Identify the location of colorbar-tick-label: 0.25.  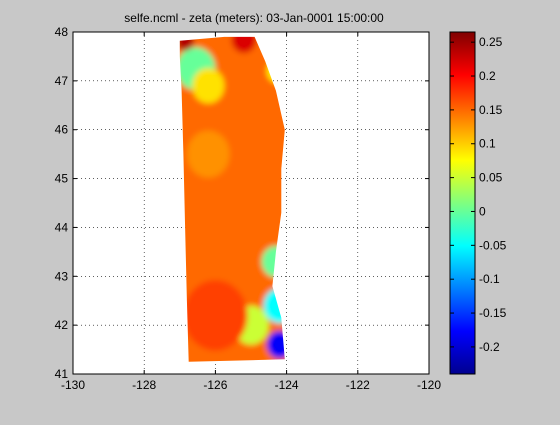
(491, 42).